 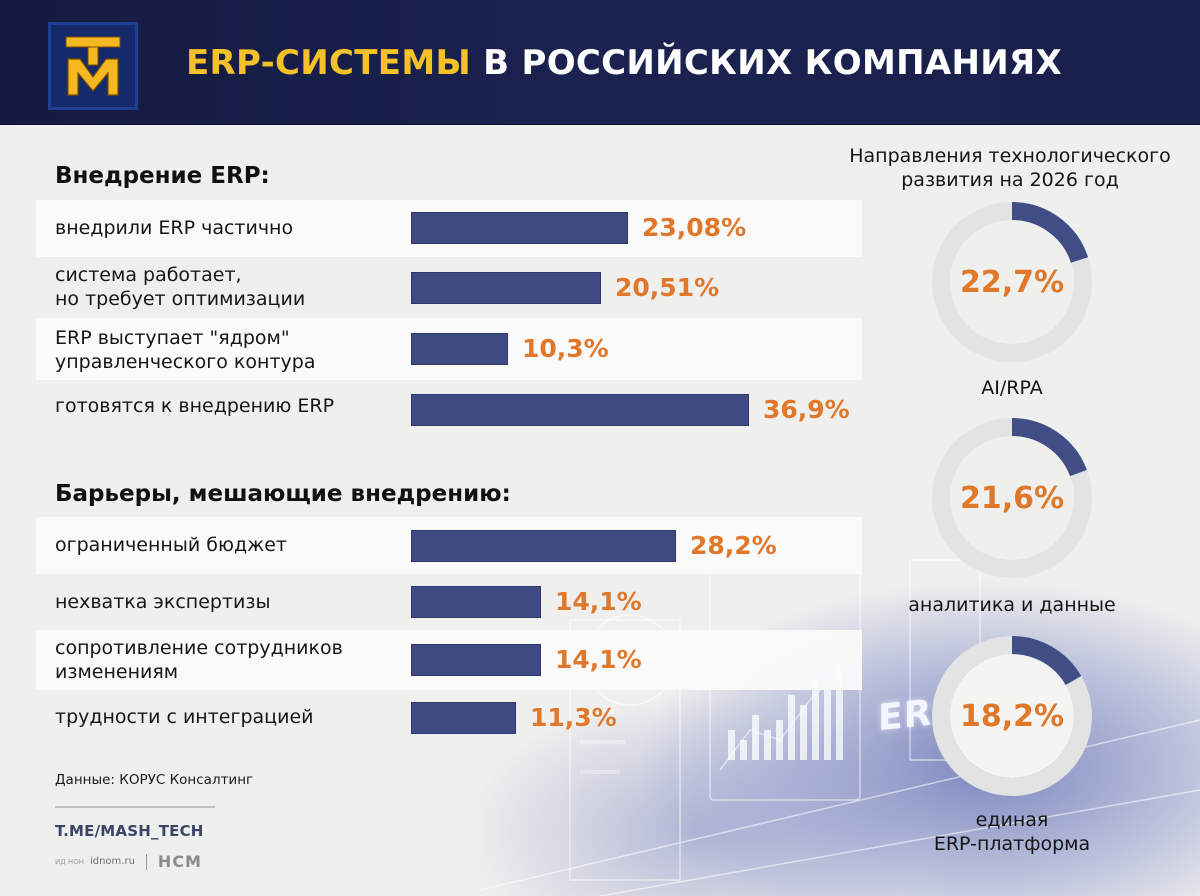 I want to click on donut-value: 21,6%, so click(x=1012, y=498).